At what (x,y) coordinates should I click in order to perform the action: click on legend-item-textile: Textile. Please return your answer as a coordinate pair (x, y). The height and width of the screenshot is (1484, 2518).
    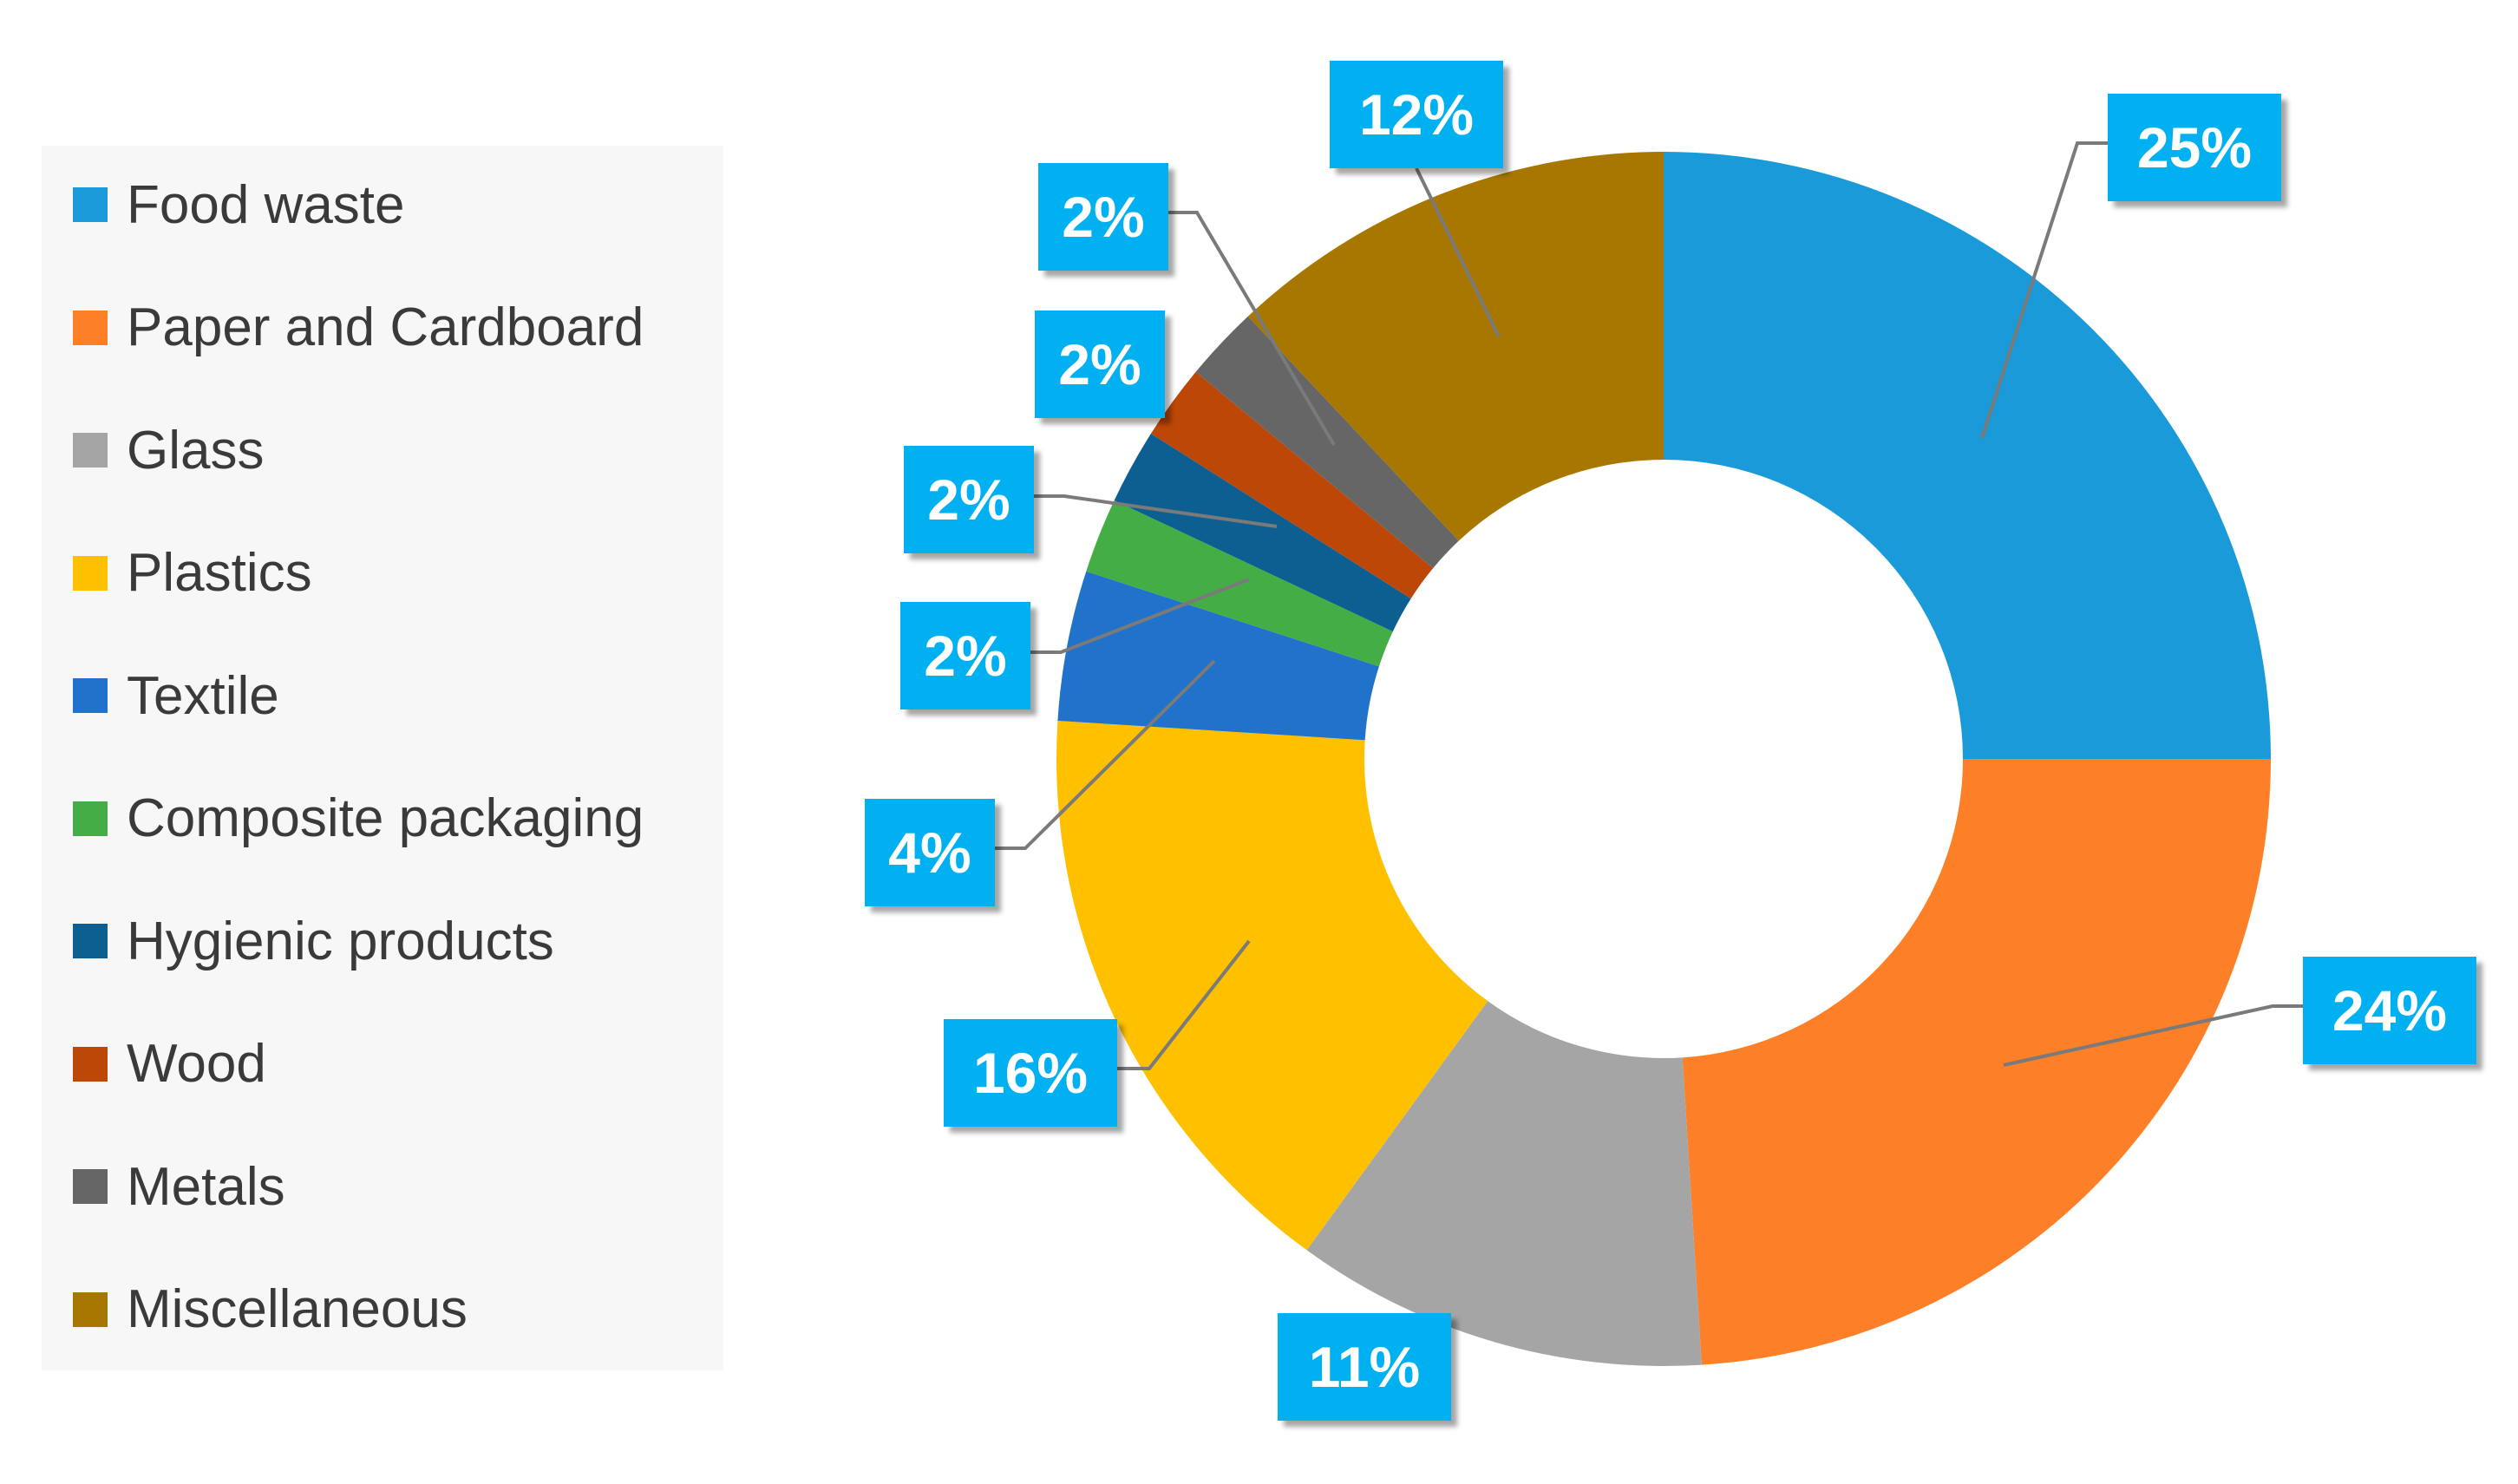
    Looking at the image, I should click on (176, 696).